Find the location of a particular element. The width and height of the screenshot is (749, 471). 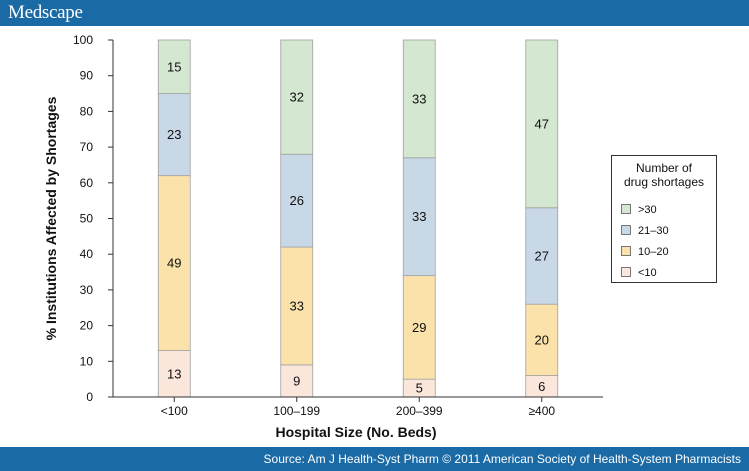

bar-value-label: 29 is located at coordinates (419, 327).